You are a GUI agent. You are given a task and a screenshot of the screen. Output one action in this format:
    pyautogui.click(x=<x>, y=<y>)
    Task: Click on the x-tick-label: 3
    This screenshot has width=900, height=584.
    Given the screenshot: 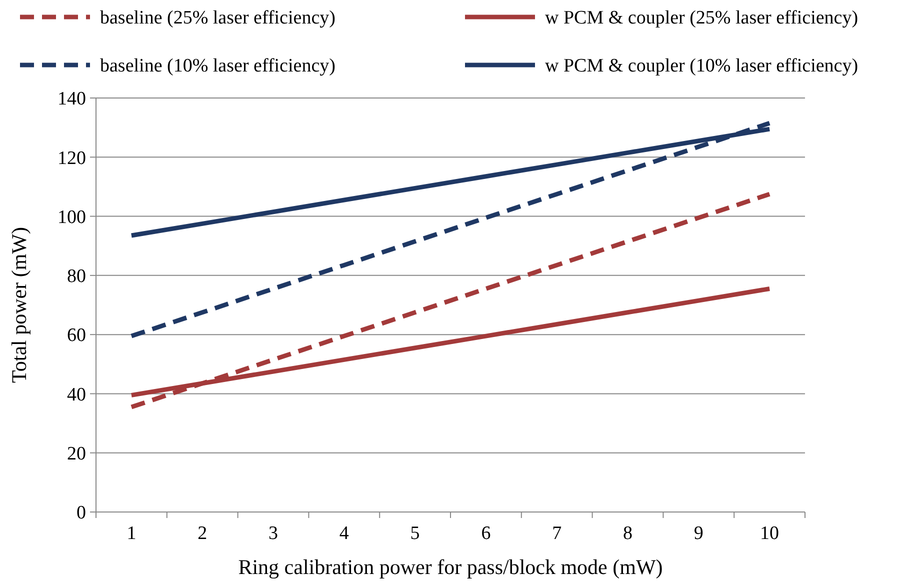 What is the action you would take?
    pyautogui.click(x=273, y=533)
    